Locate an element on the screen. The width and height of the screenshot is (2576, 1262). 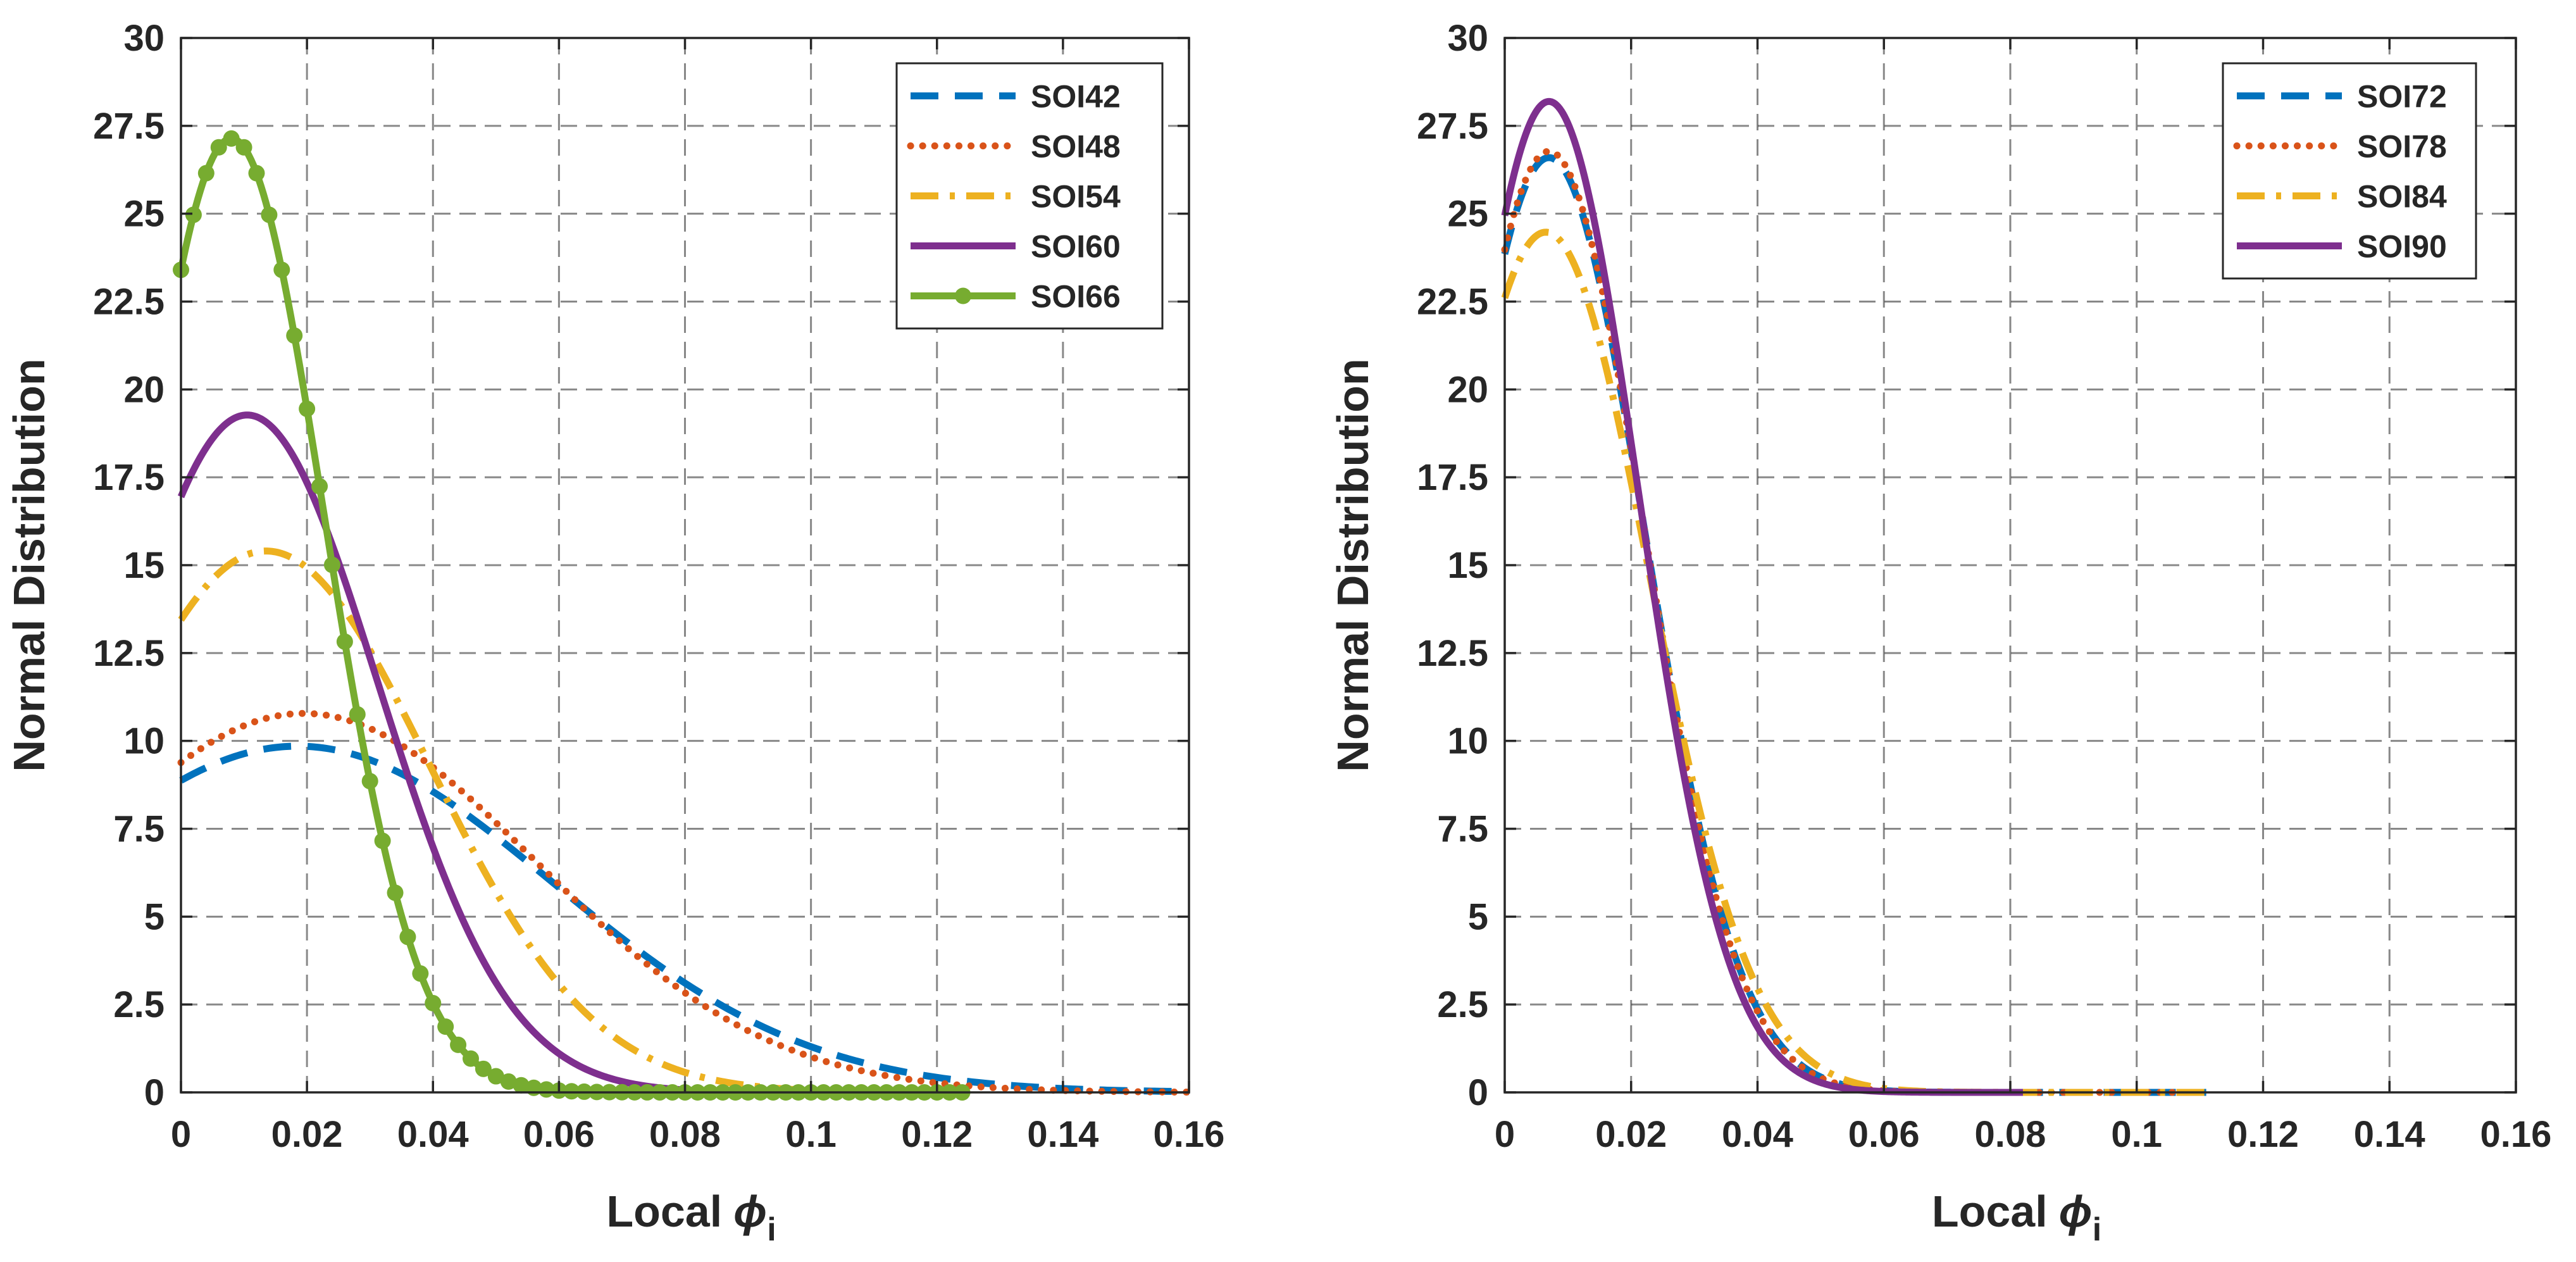
right-x-tick-label: 0.14 is located at coordinates (2389, 1134).